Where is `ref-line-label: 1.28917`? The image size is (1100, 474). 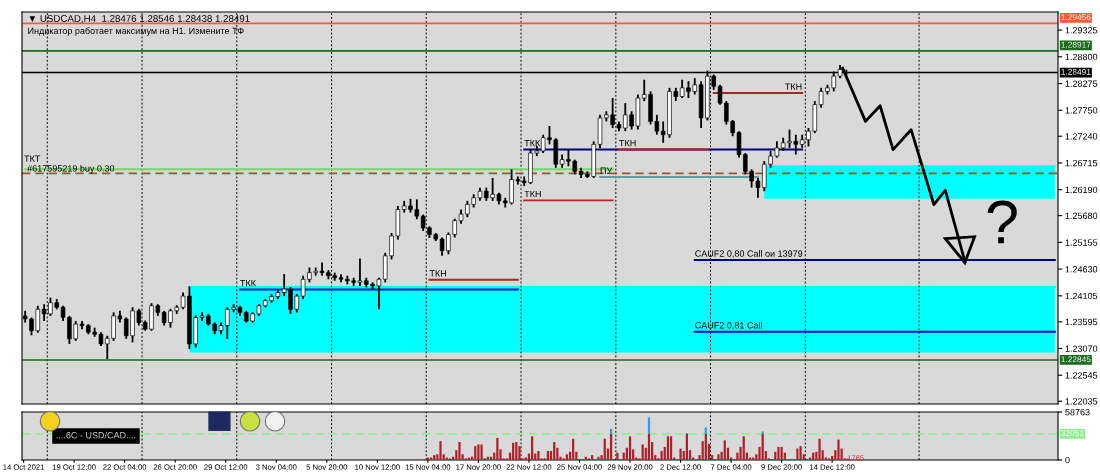
ref-line-label: 1.28917 is located at coordinates (1076, 44).